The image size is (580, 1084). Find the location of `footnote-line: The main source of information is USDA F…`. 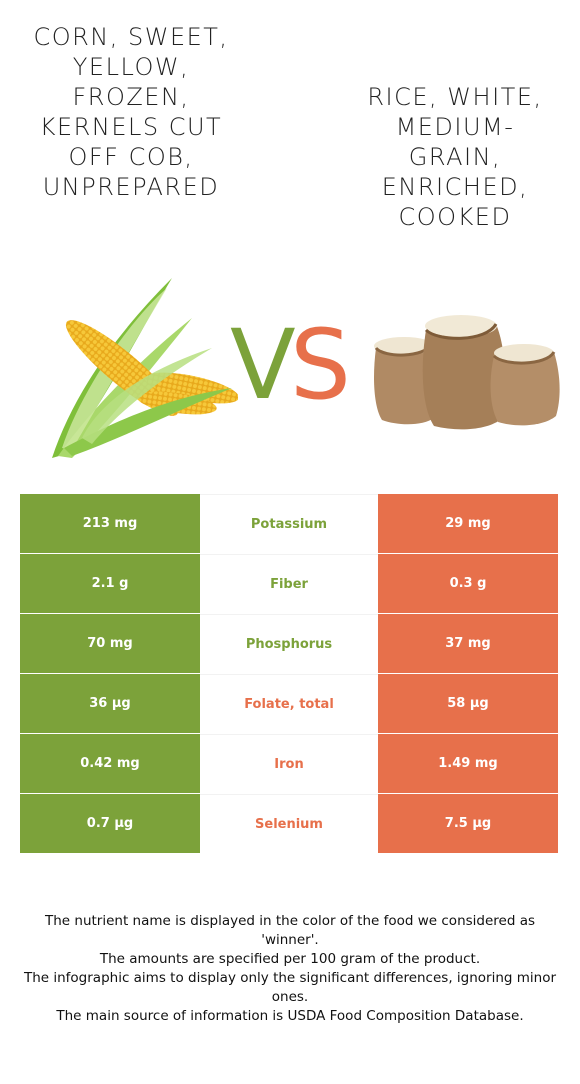

footnote-line: The main source of information is USDA F… is located at coordinates (290, 1016).